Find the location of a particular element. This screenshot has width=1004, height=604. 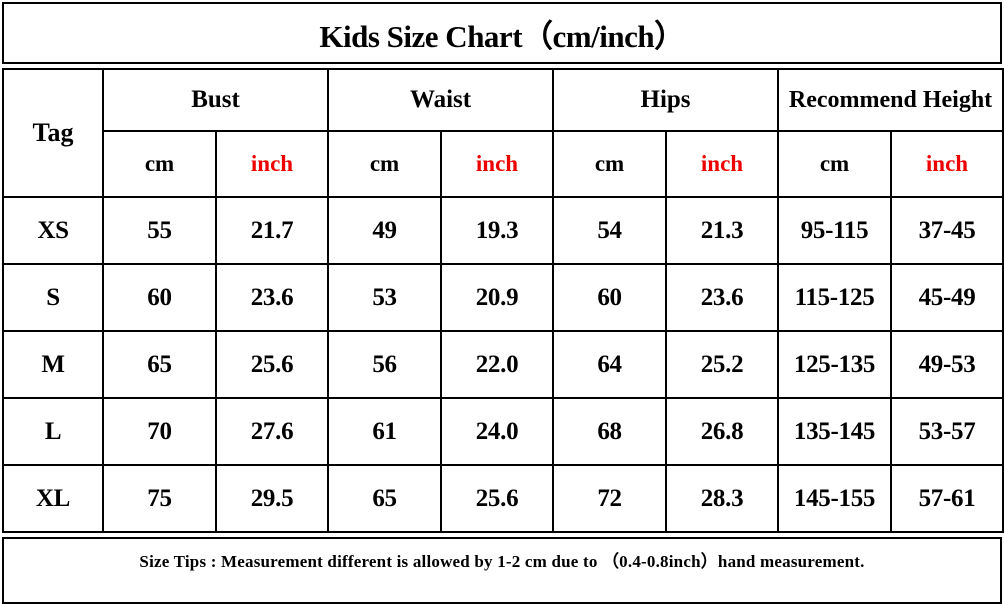

bust-inch-value: 25.6 is located at coordinates (272, 364).